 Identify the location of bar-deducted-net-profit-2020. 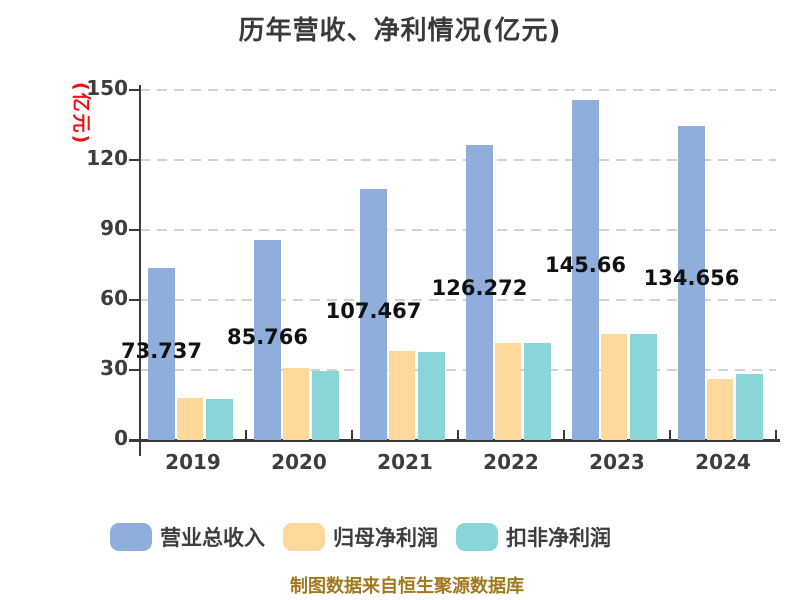
(325, 405).